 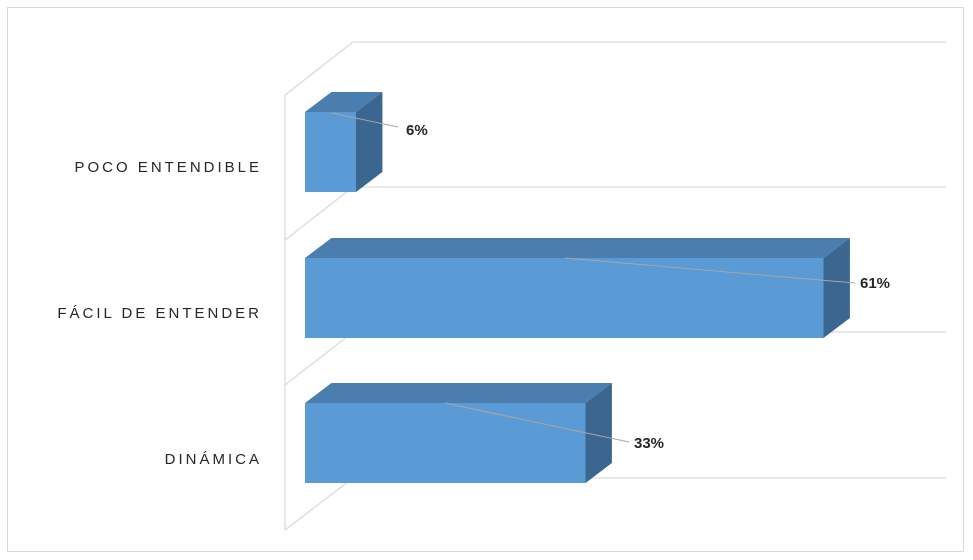 I want to click on category-label: DINÁMICA, so click(x=213, y=459).